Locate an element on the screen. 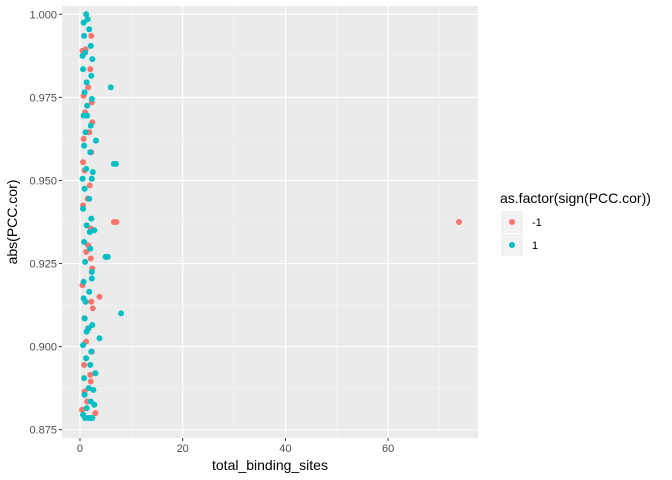 The width and height of the screenshot is (672, 480). legend: as.factor(sign(PCC.cor)) -1 1 is located at coordinates (575, 223).